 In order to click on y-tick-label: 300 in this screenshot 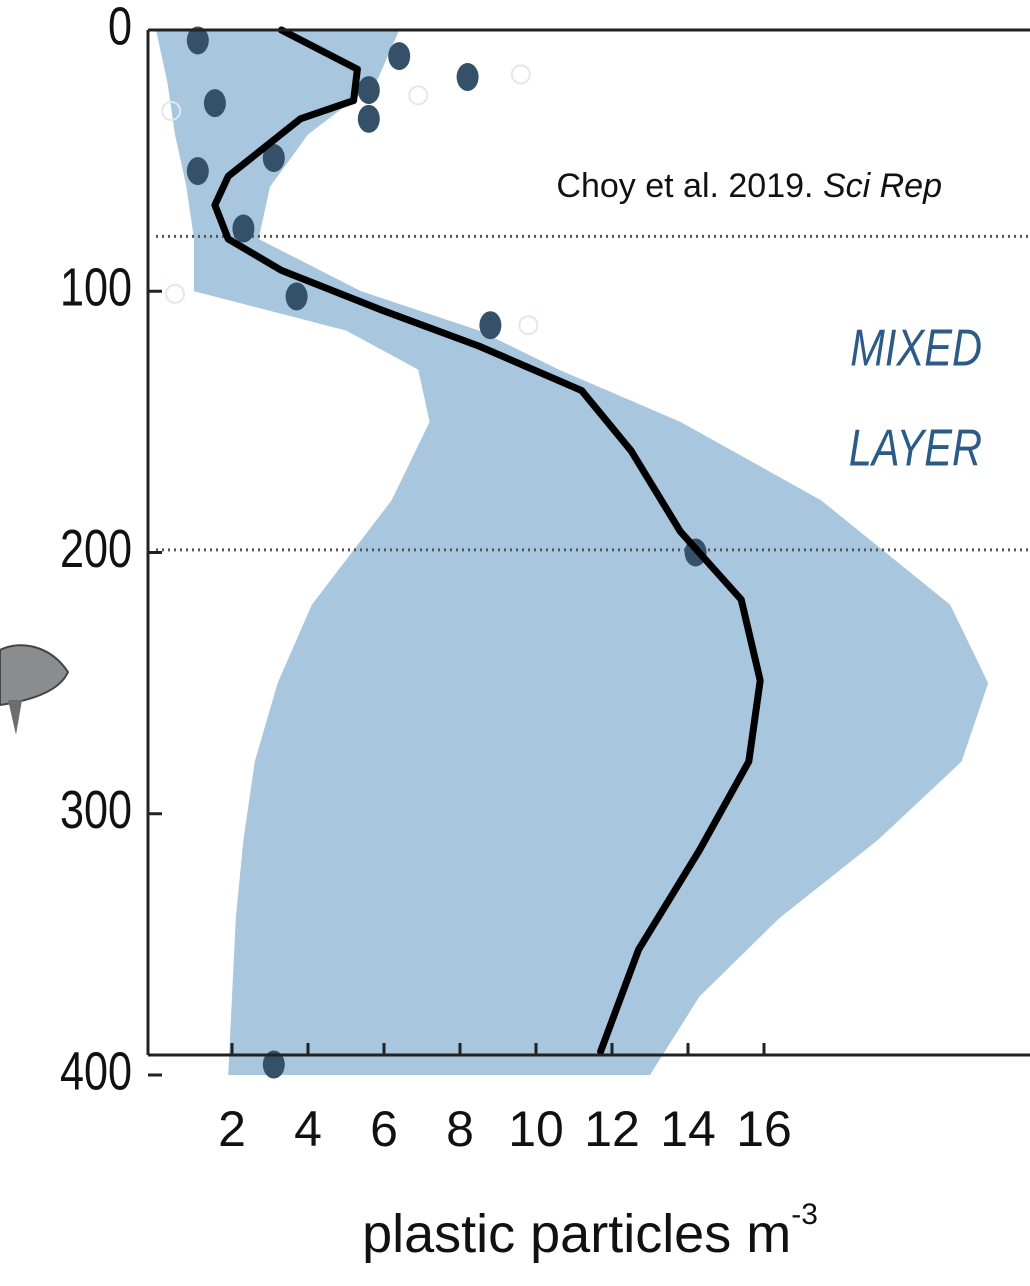, I will do `click(96, 811)`.